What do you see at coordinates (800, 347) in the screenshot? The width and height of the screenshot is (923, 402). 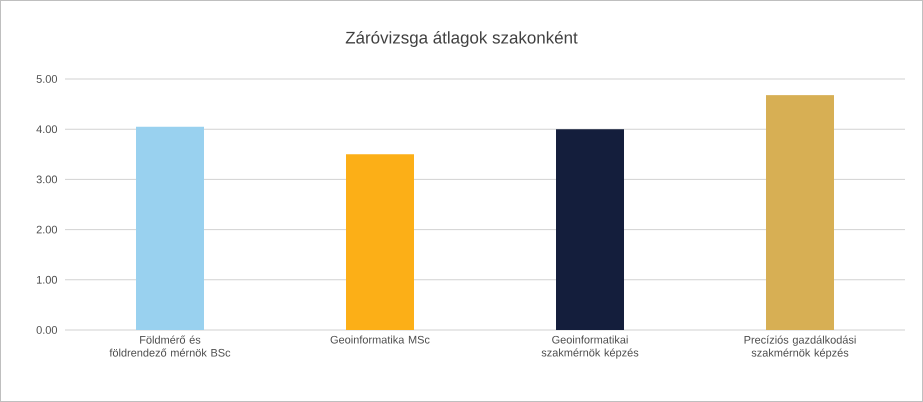 I see `x-tick-label: Precíziós gazdálkodási szakmérnök képzés` at bounding box center [800, 347].